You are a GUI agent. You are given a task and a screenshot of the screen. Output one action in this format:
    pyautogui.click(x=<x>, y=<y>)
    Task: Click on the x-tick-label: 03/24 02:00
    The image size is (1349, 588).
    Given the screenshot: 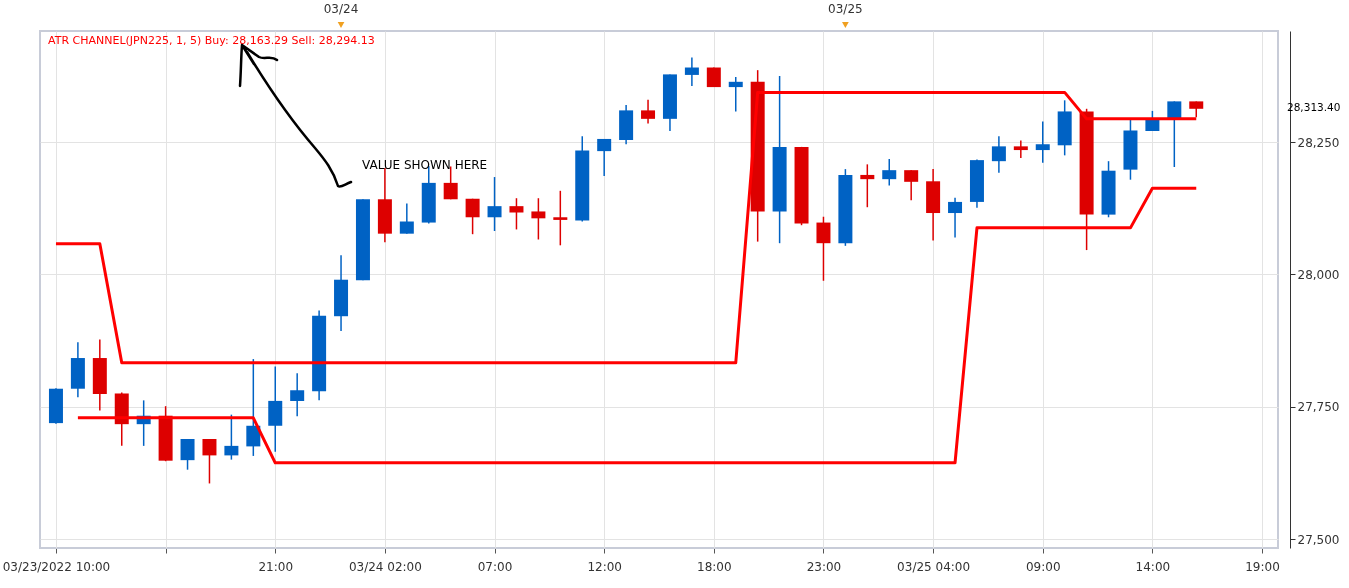 What is the action you would take?
    pyautogui.click(x=385, y=566)
    